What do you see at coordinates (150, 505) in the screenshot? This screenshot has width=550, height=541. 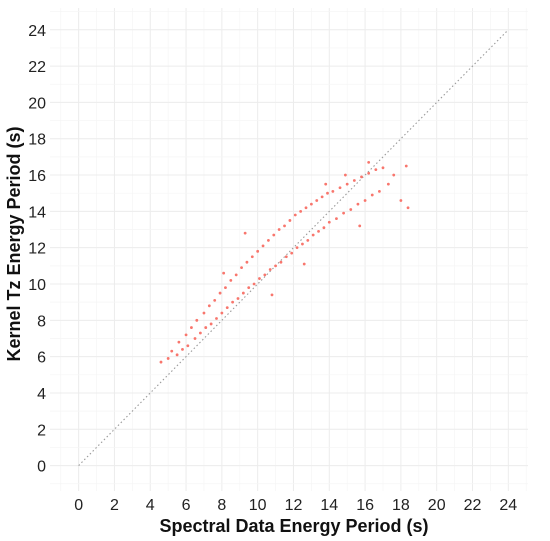 I see `x-tick-label: 4` at bounding box center [150, 505].